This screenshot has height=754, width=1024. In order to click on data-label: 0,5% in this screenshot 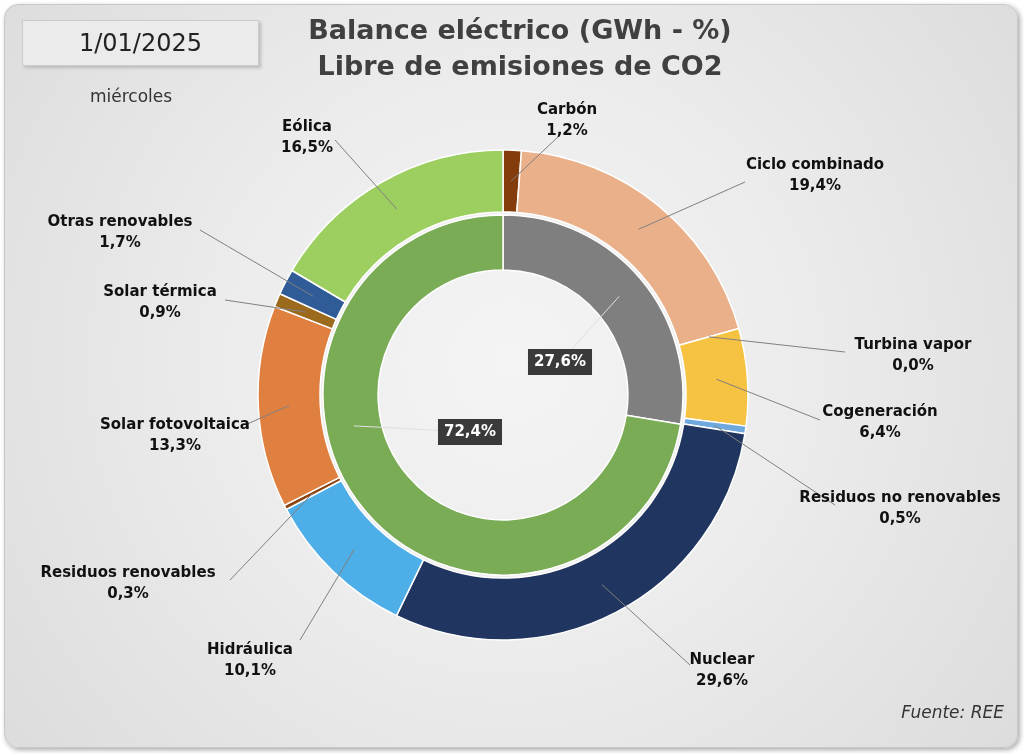, I will do `click(900, 517)`.